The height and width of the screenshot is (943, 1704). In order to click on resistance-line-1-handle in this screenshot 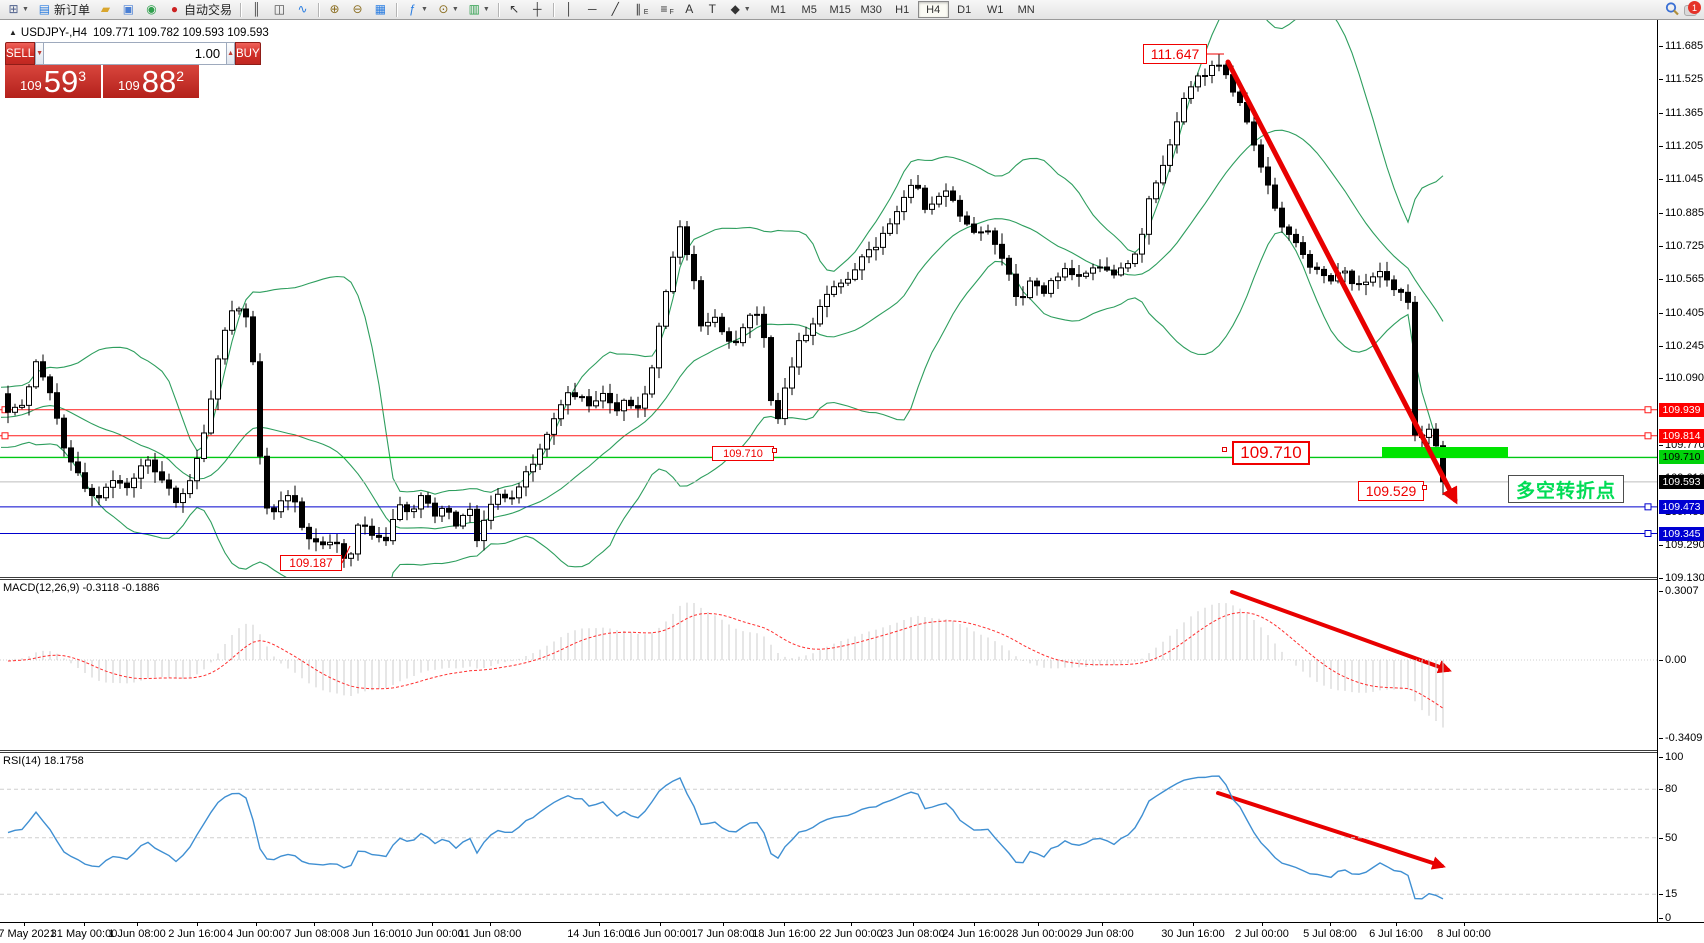, I will do `click(1648, 410)`.